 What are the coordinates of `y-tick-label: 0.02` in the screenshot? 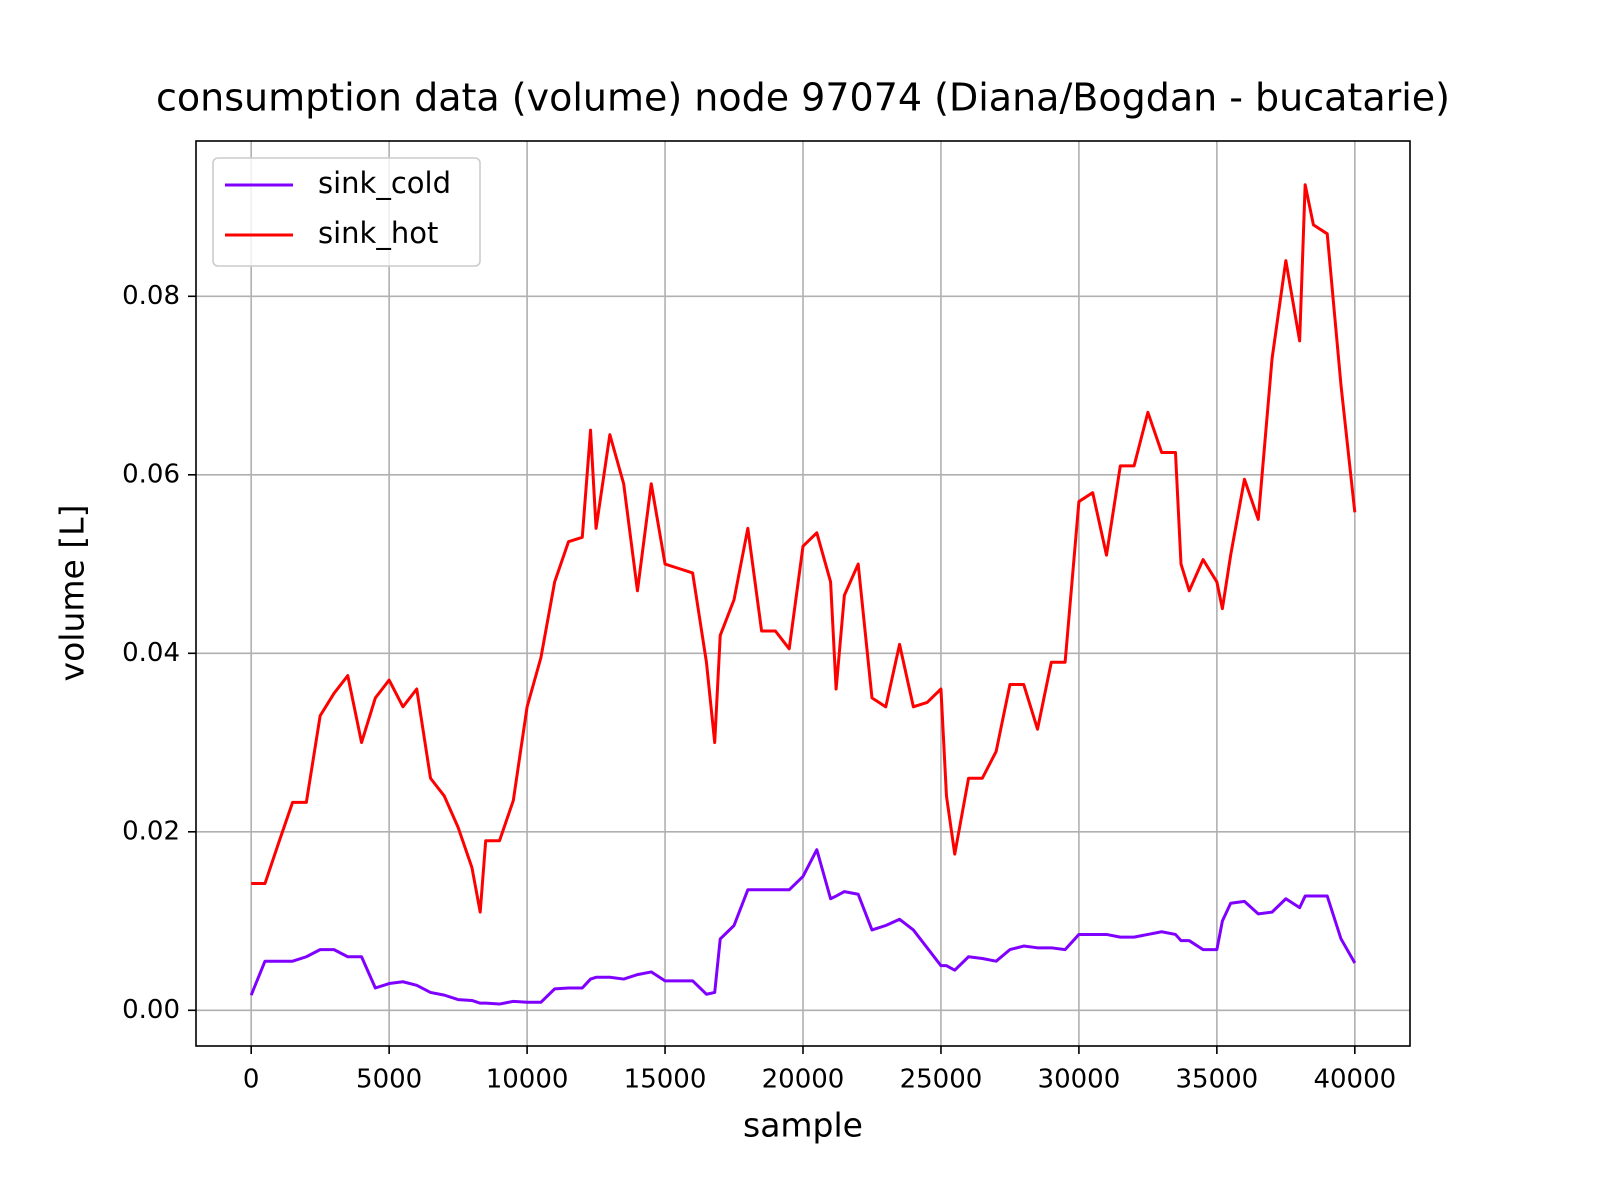 It's located at (151, 831).